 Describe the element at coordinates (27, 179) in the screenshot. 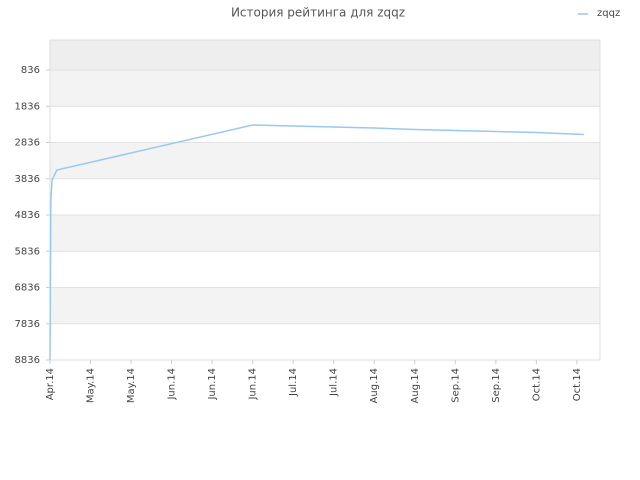

I see `y-tick-label: 3836` at that location.